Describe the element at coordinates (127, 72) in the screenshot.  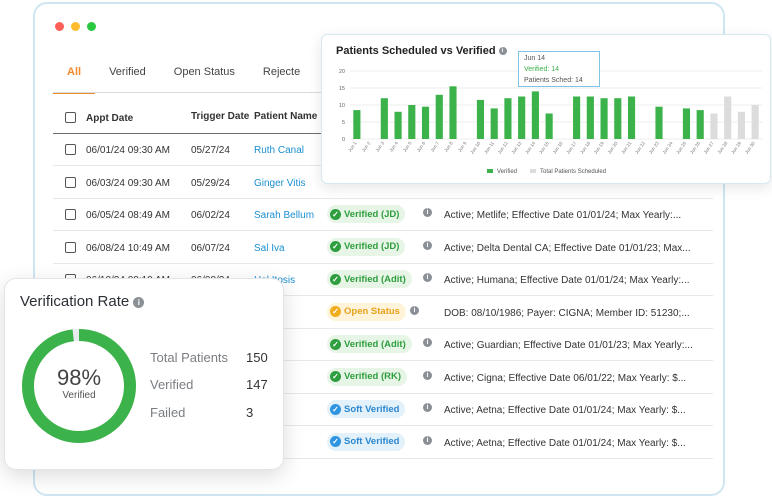
I see `tab-verified: Verified` at that location.